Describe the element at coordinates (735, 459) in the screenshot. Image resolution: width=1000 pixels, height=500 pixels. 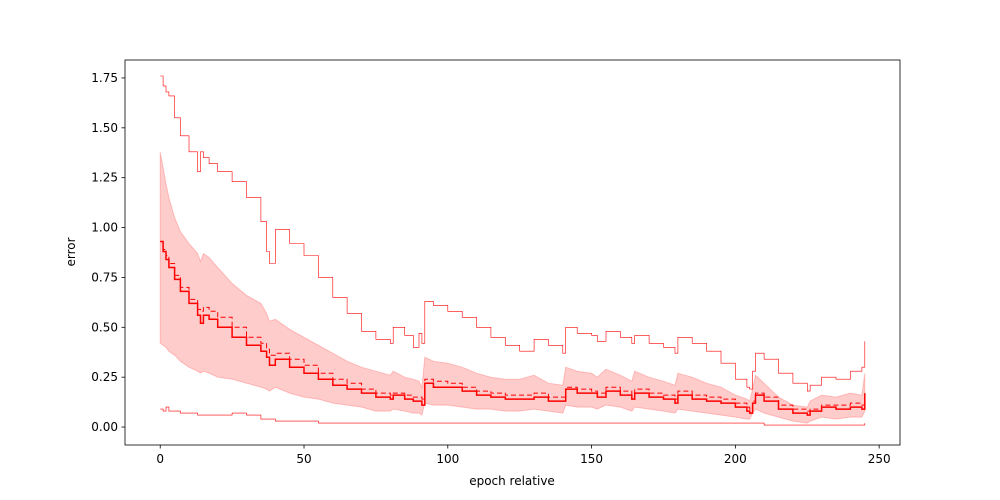
I see `x-tick-label: 200` at that location.